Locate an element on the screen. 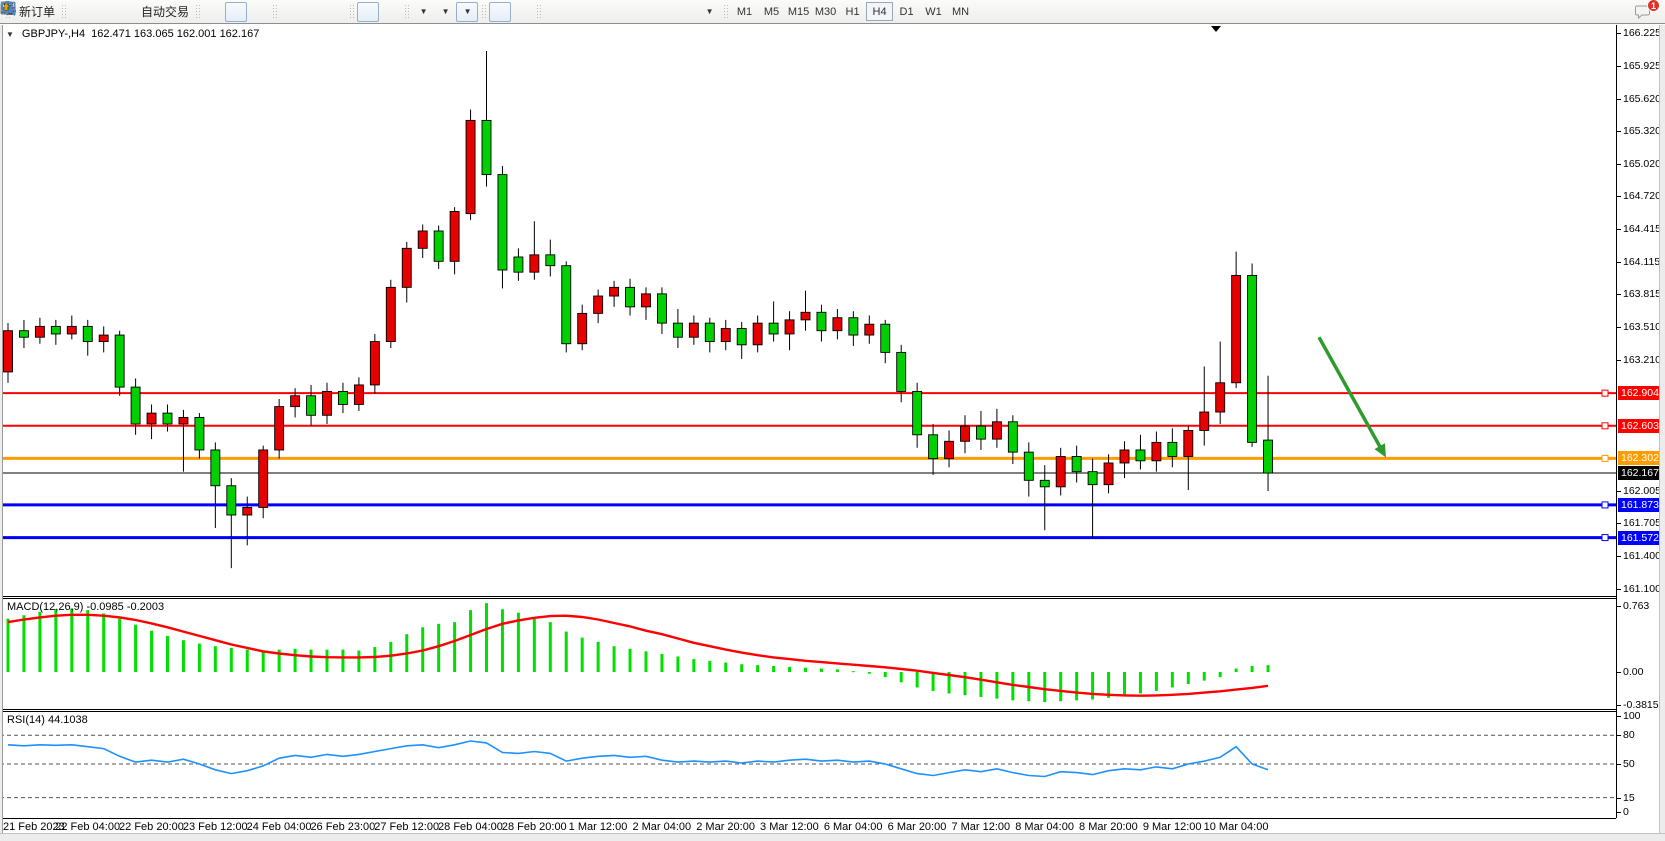 The image size is (1665, 841). time-axis-label: 23 Feb 12:00 is located at coordinates (215, 827).